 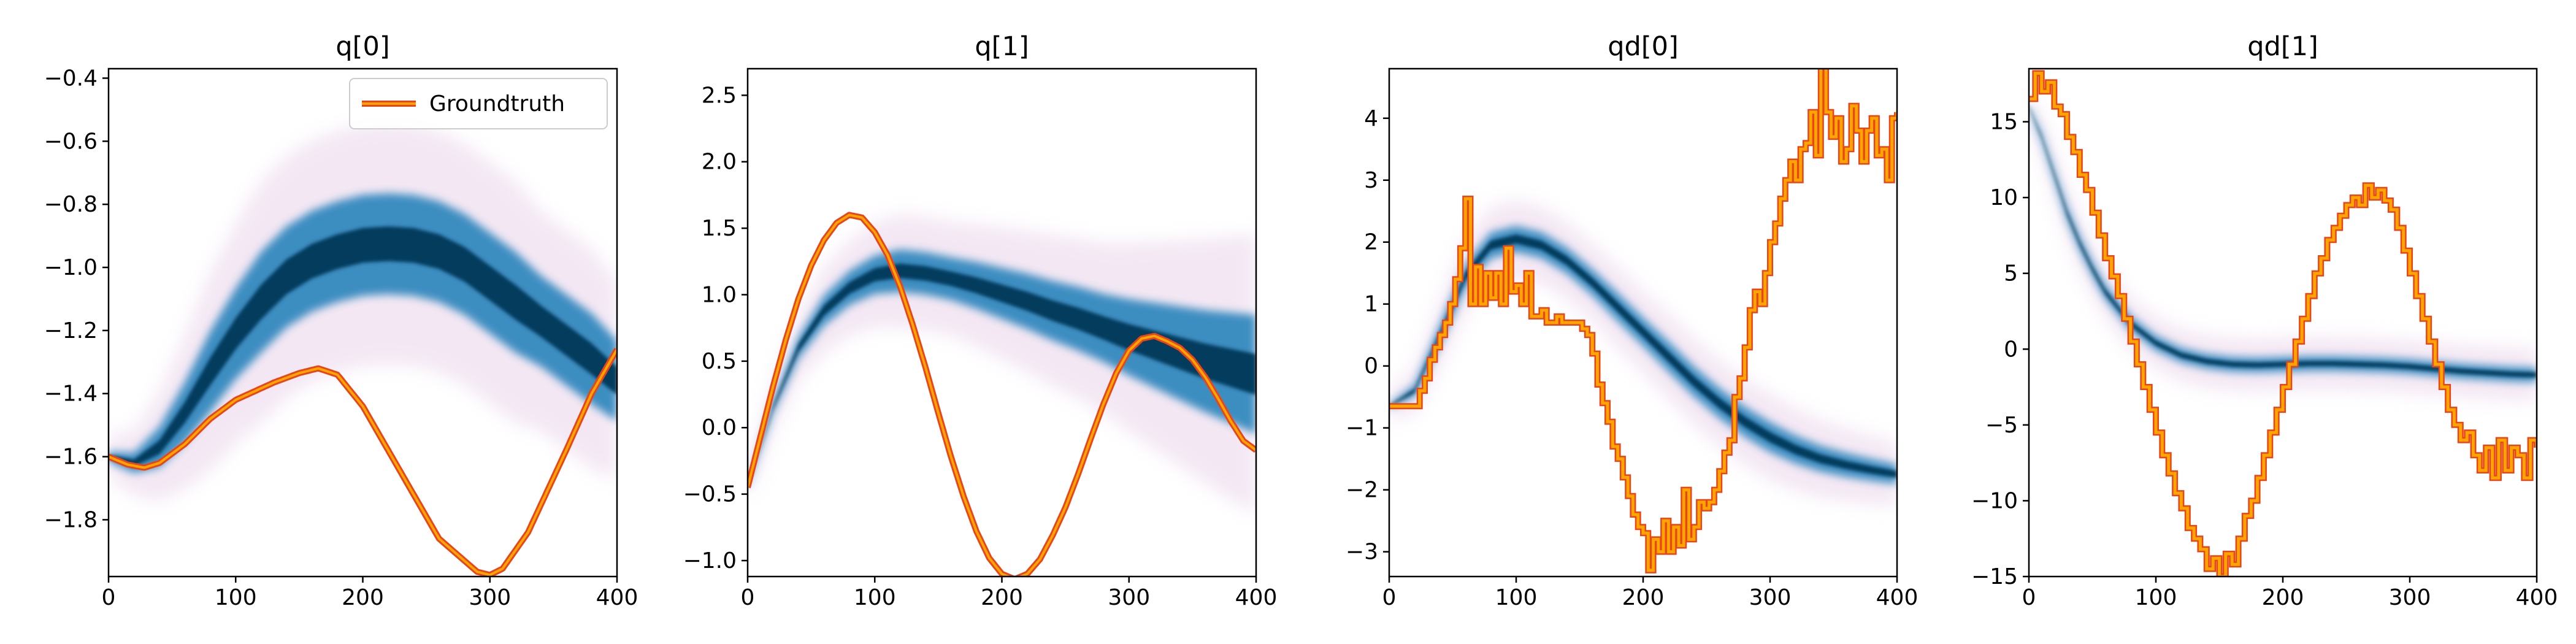 What do you see at coordinates (719, 228) in the screenshot?
I see `y-tick-label: 1.5` at bounding box center [719, 228].